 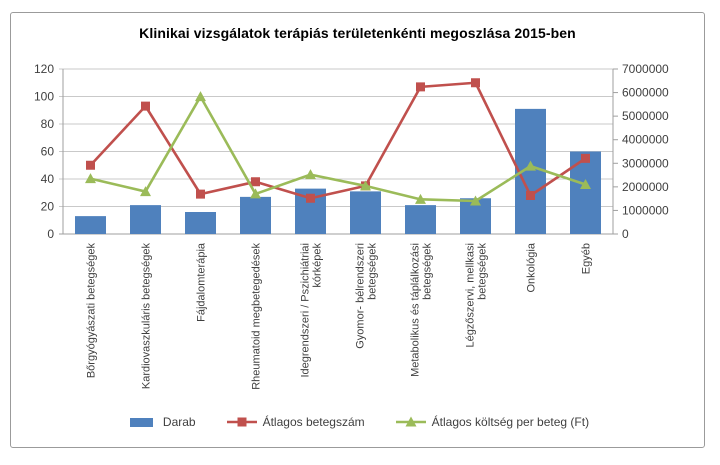 What do you see at coordinates (410, 421) in the screenshot?
I see `legend-green-line-triangle-icon` at bounding box center [410, 421].